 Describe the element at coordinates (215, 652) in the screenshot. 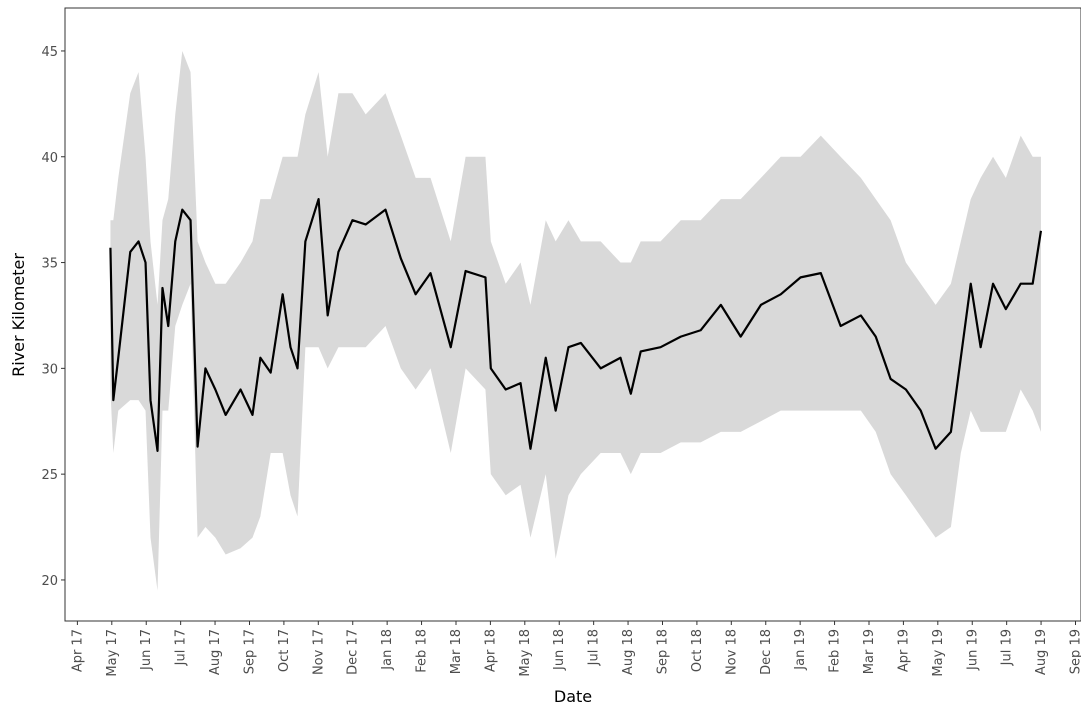

I see `x-tick-label: Aug 17` at that location.